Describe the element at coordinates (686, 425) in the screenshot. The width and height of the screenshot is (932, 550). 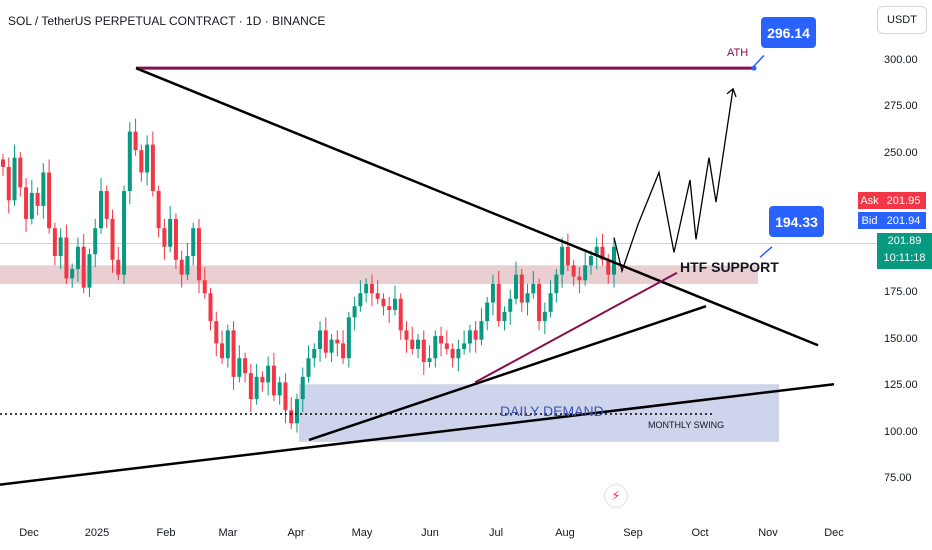
I see `monthly-swing-label: MONTHLY SWING` at that location.